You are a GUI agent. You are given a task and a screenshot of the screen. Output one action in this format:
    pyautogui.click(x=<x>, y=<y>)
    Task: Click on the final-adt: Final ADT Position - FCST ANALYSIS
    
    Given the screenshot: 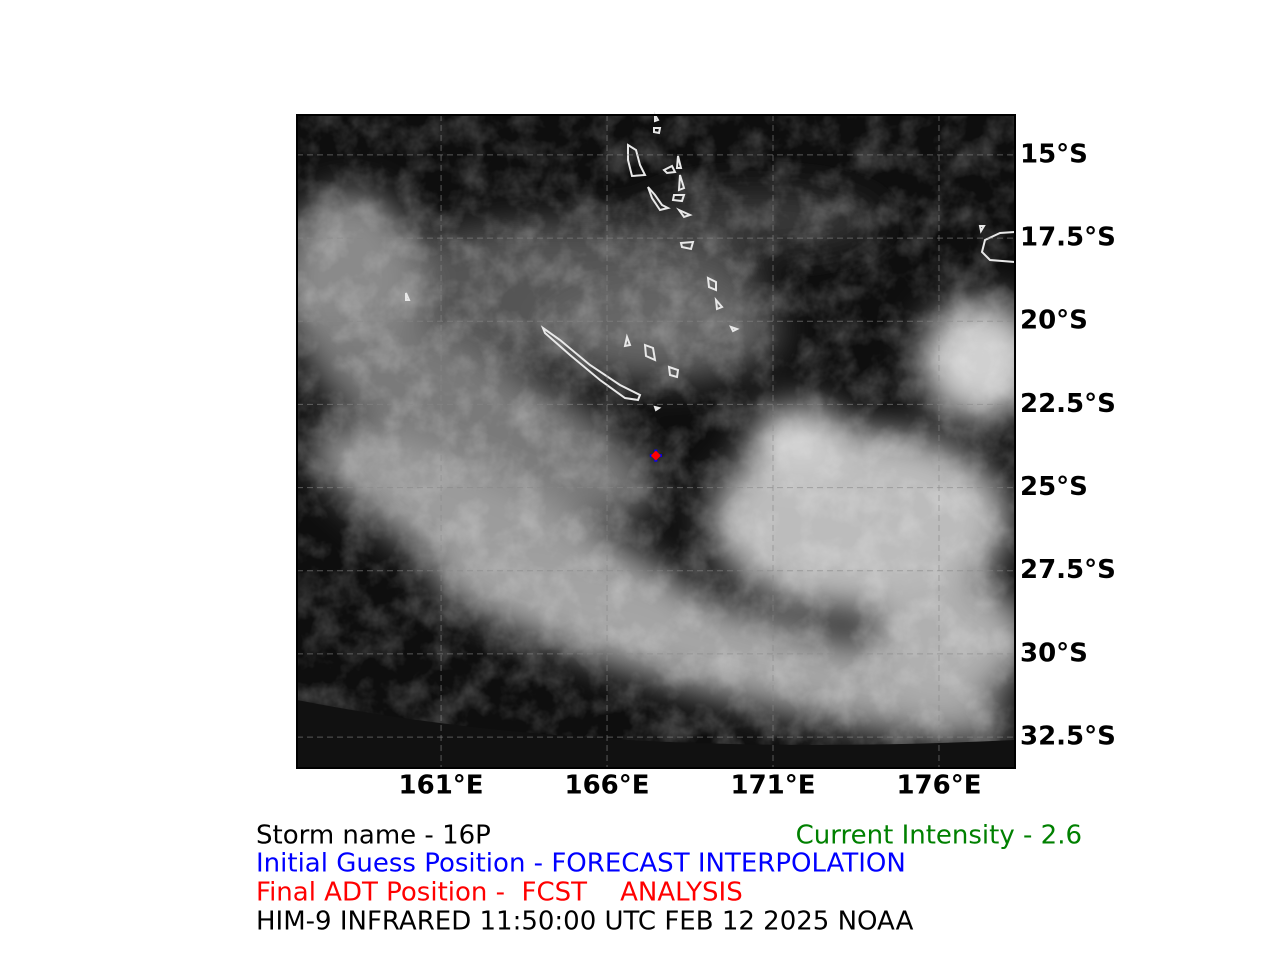 What is the action you would take?
    pyautogui.click(x=499, y=893)
    